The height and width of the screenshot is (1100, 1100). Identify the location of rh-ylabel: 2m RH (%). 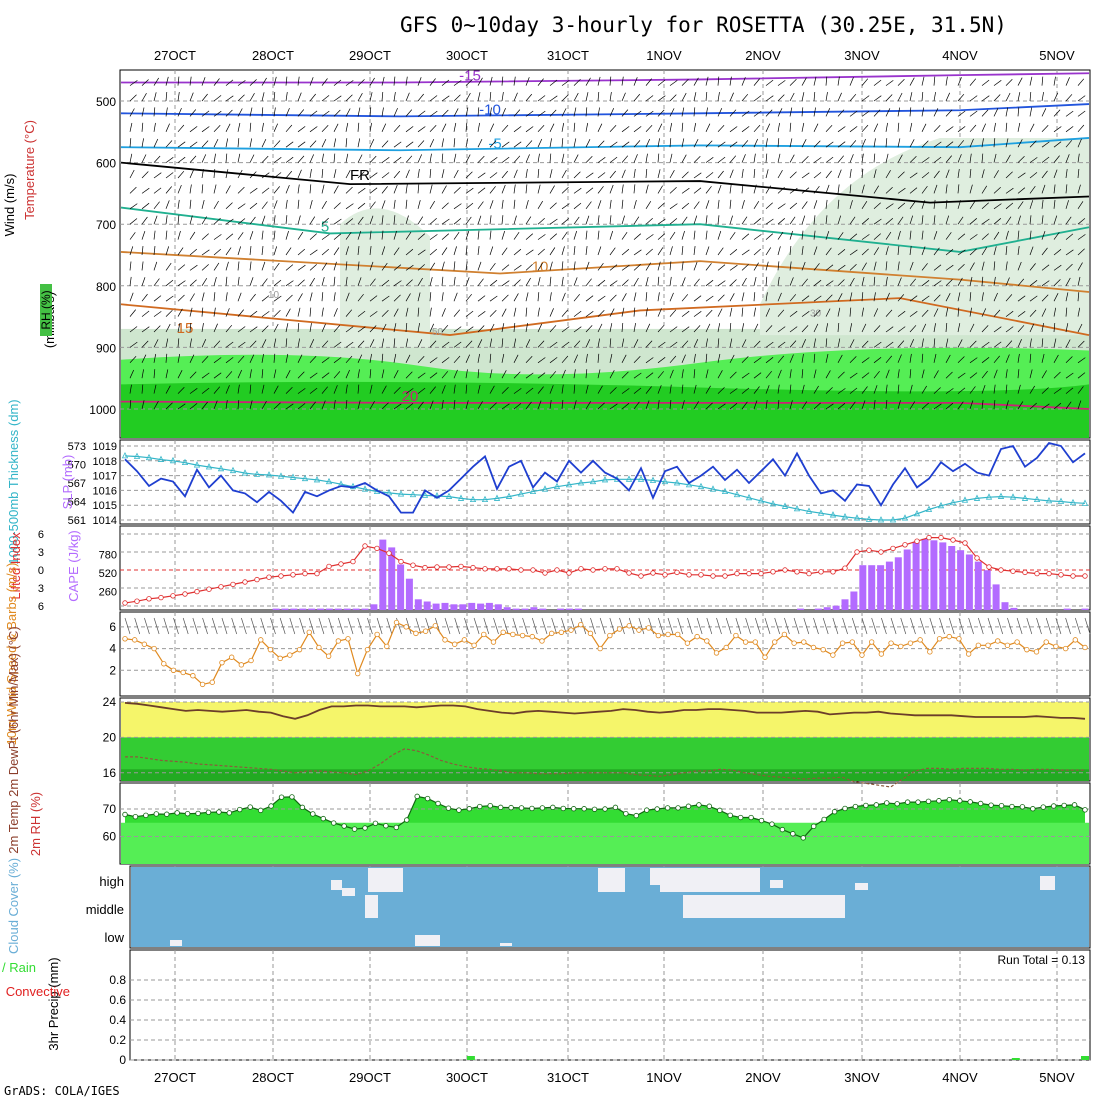
(35, 824).